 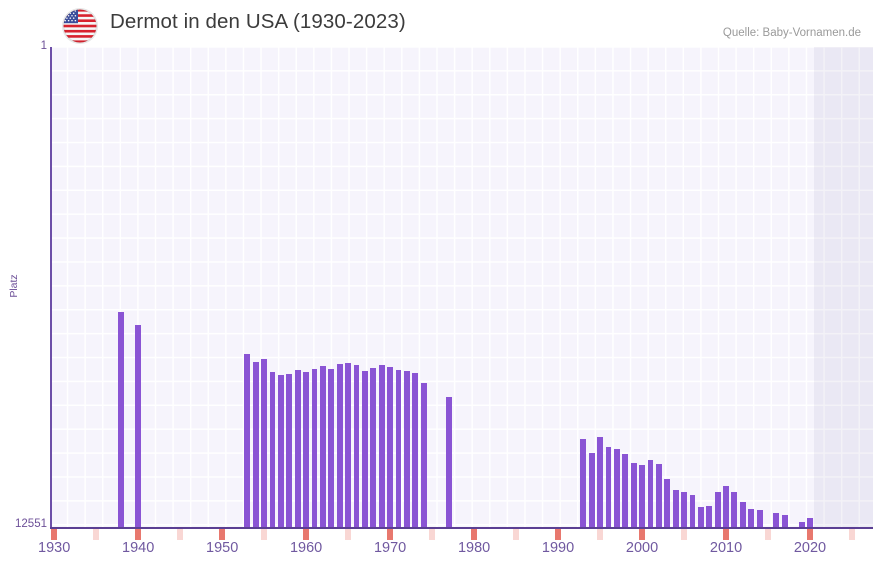 I want to click on bar-1973, so click(x=415, y=450).